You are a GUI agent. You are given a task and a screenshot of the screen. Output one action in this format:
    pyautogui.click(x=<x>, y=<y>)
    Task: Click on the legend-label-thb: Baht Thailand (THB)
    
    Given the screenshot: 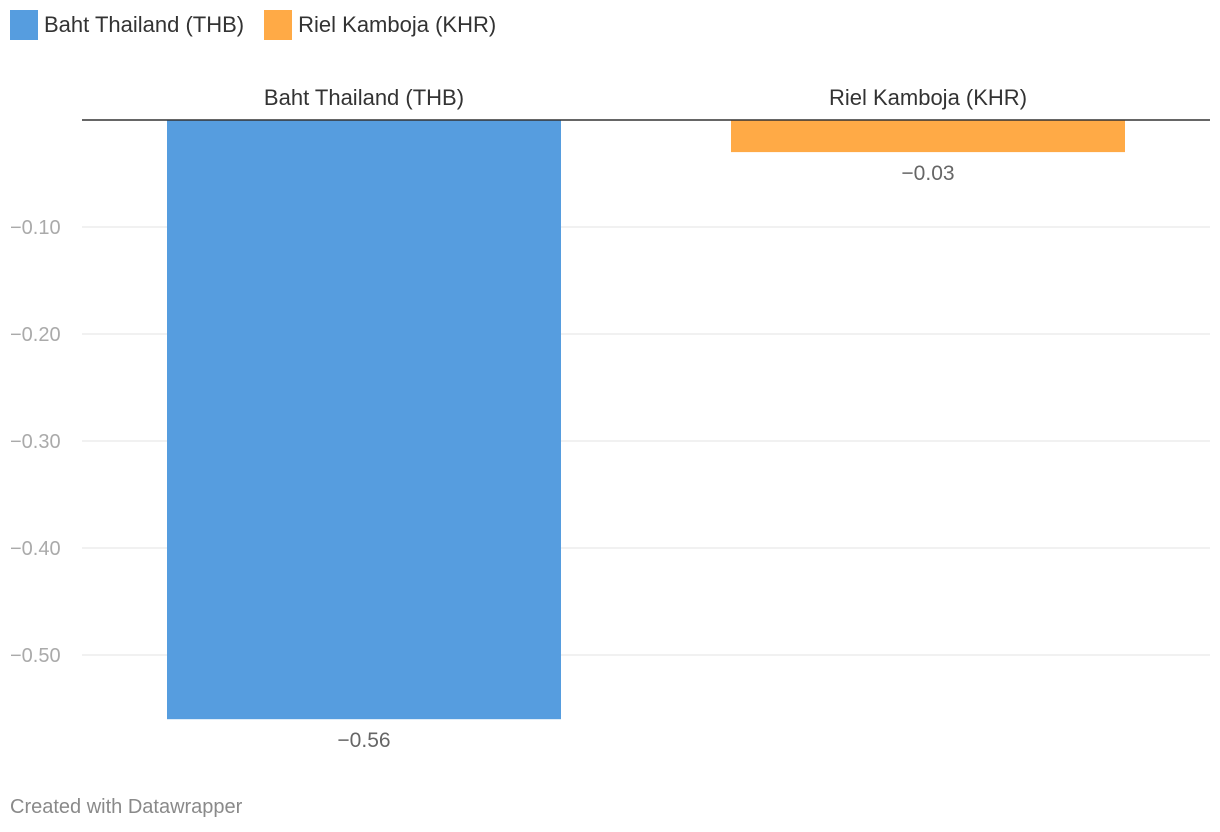 What is the action you would take?
    pyautogui.click(x=144, y=24)
    